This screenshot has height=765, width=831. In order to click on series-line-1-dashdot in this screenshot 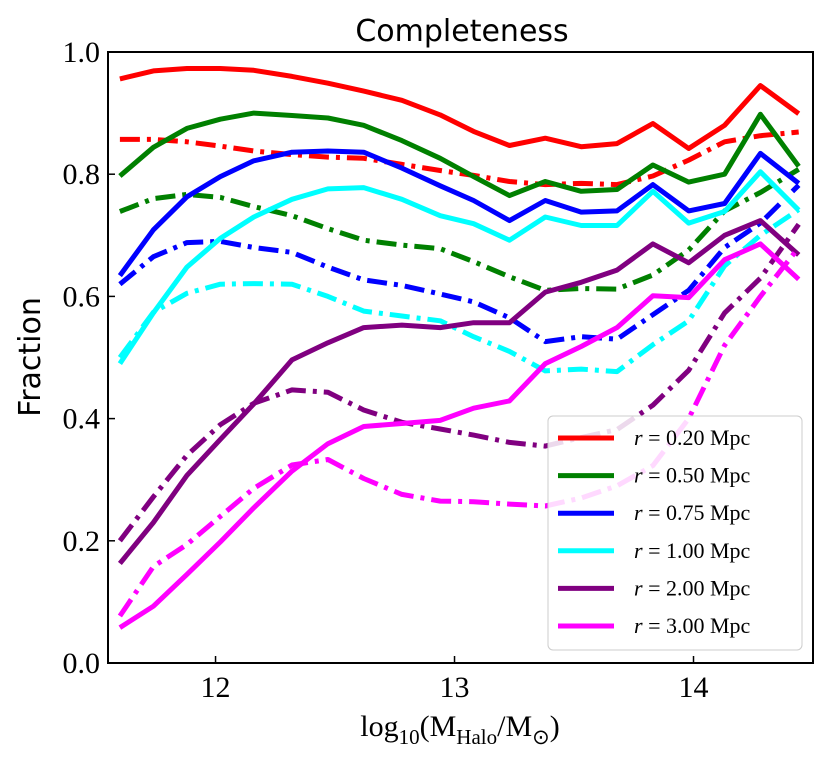, I will do `click(459, 158)`.